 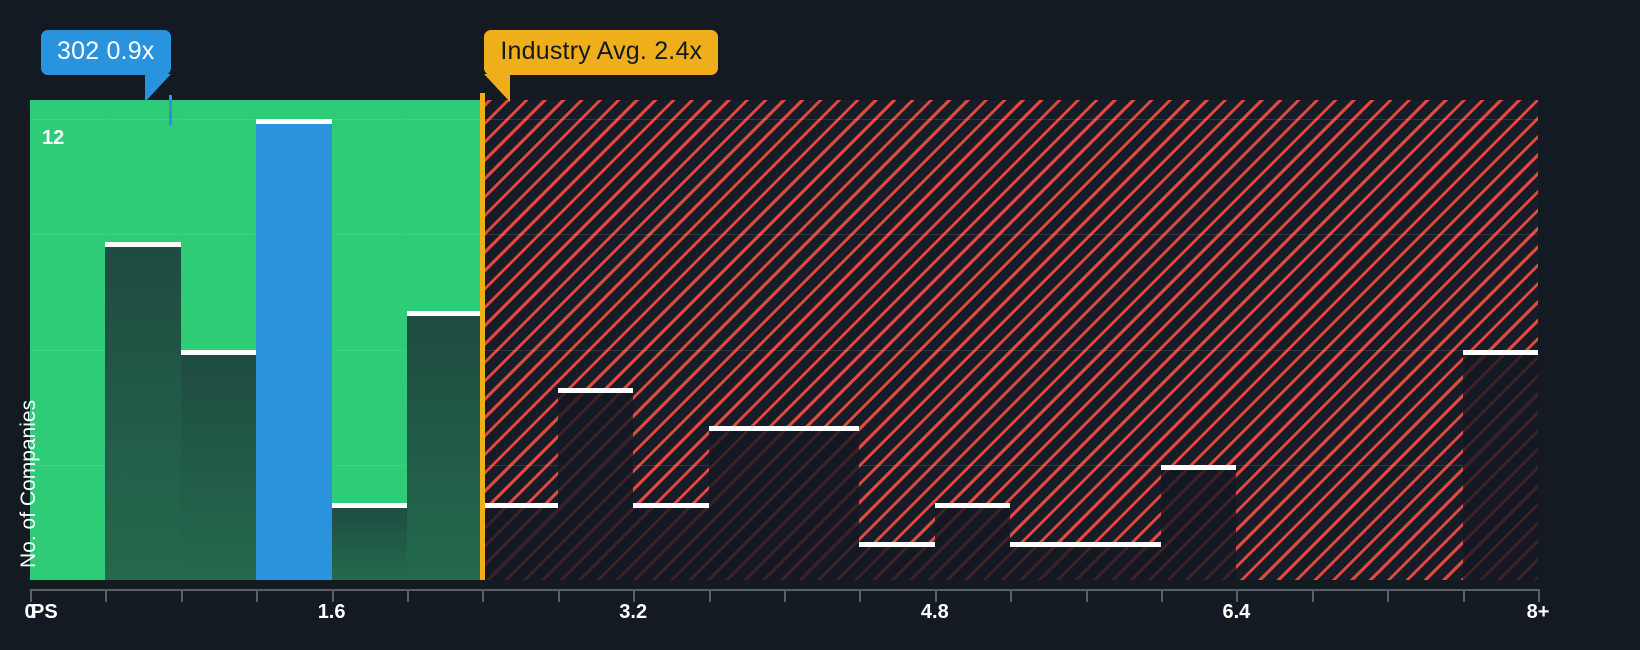 What do you see at coordinates (331, 612) in the screenshot?
I see `x-axis-tick-label: 1.6` at bounding box center [331, 612].